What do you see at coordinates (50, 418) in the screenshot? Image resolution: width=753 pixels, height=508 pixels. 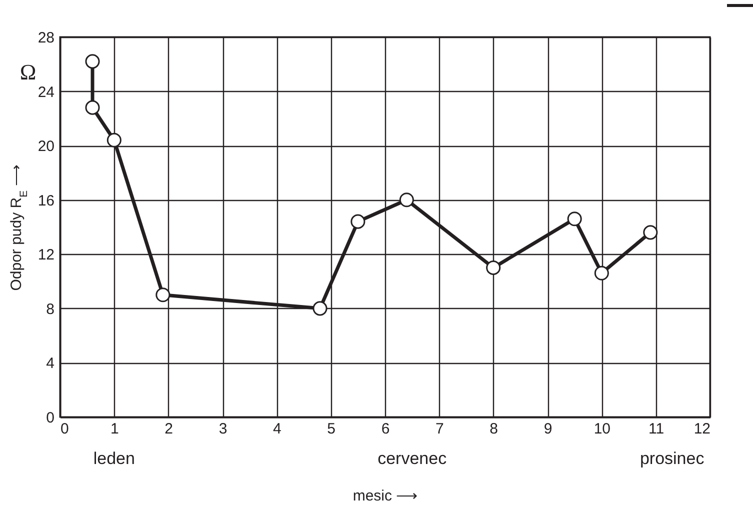 I see `y-tick-label: 0` at bounding box center [50, 418].